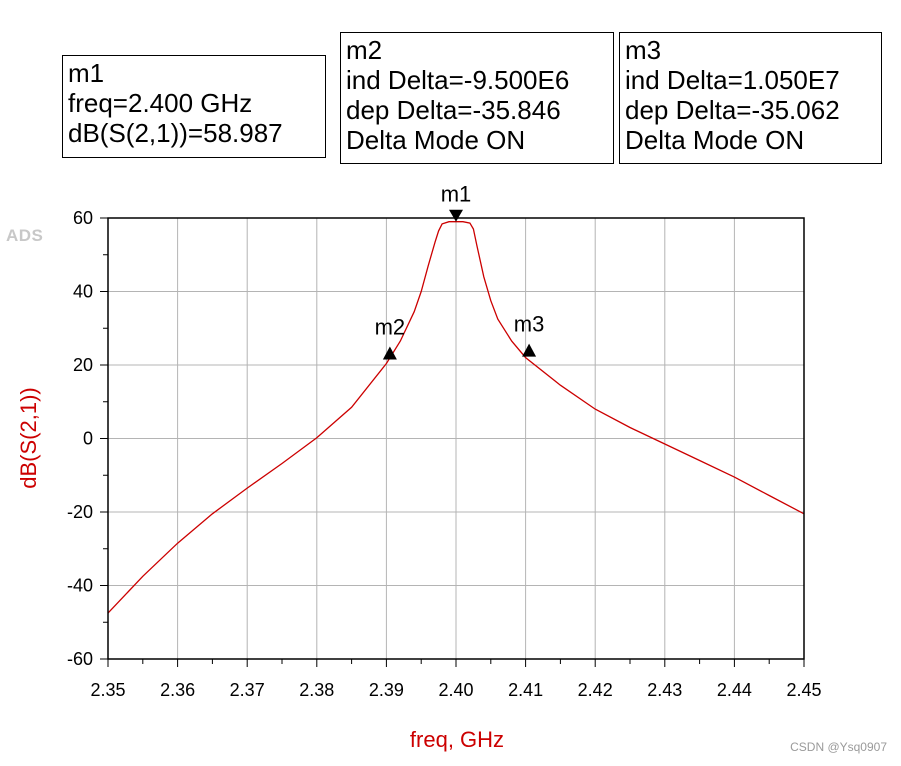 The height and width of the screenshot is (766, 901). Describe the element at coordinates (456, 215) in the screenshot. I see `marker-m1-triangle` at that location.